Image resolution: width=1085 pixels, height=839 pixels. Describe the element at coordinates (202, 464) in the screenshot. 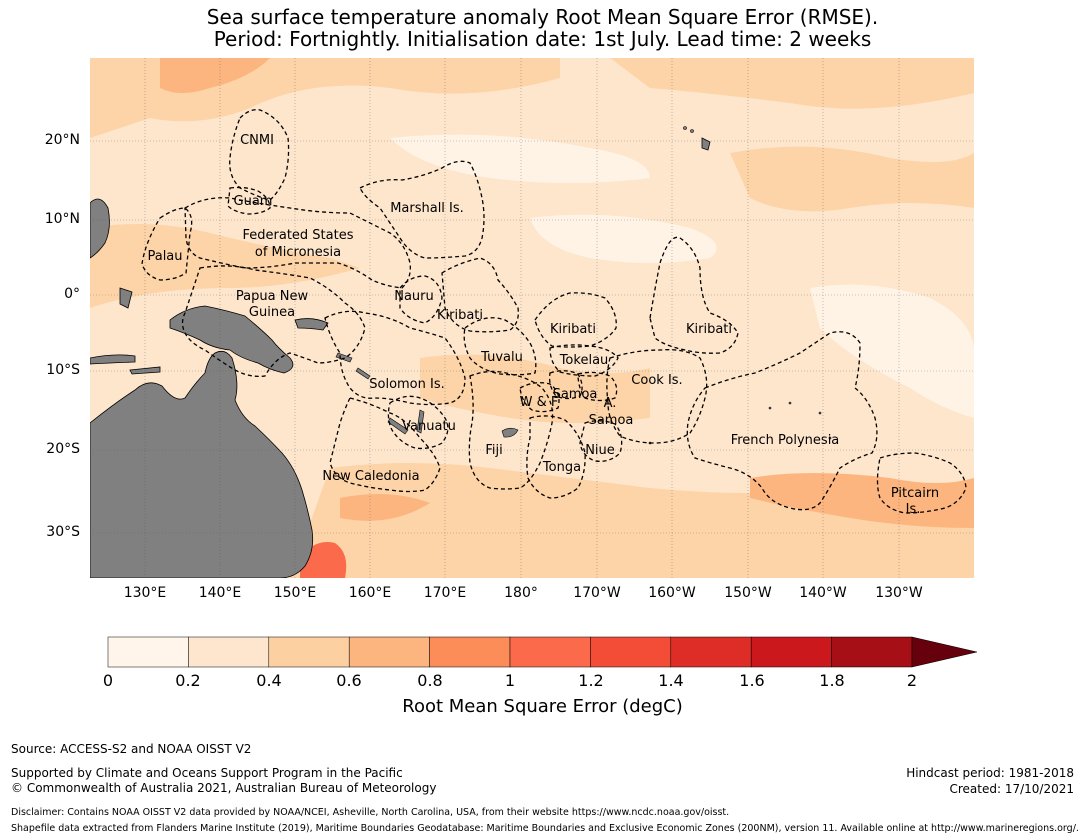

I see `australia-landmass` at that location.